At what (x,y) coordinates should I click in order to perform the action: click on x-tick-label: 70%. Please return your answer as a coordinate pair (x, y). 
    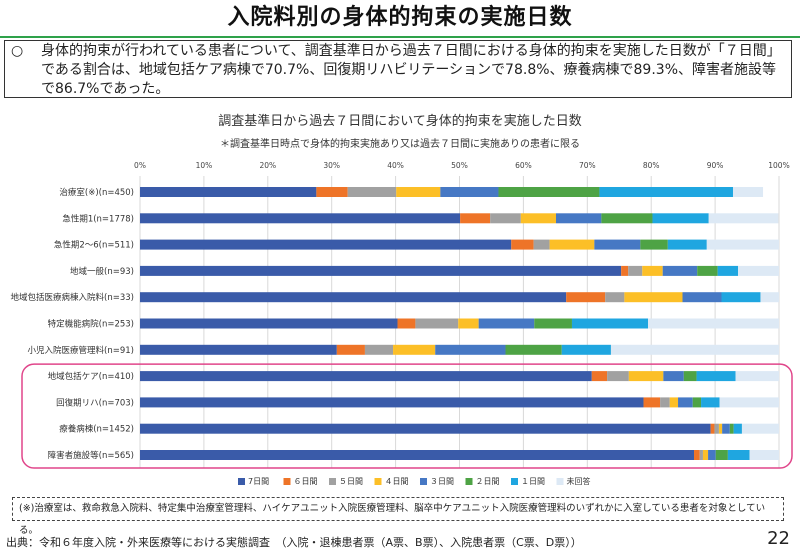
    Looking at the image, I should click on (587, 165).